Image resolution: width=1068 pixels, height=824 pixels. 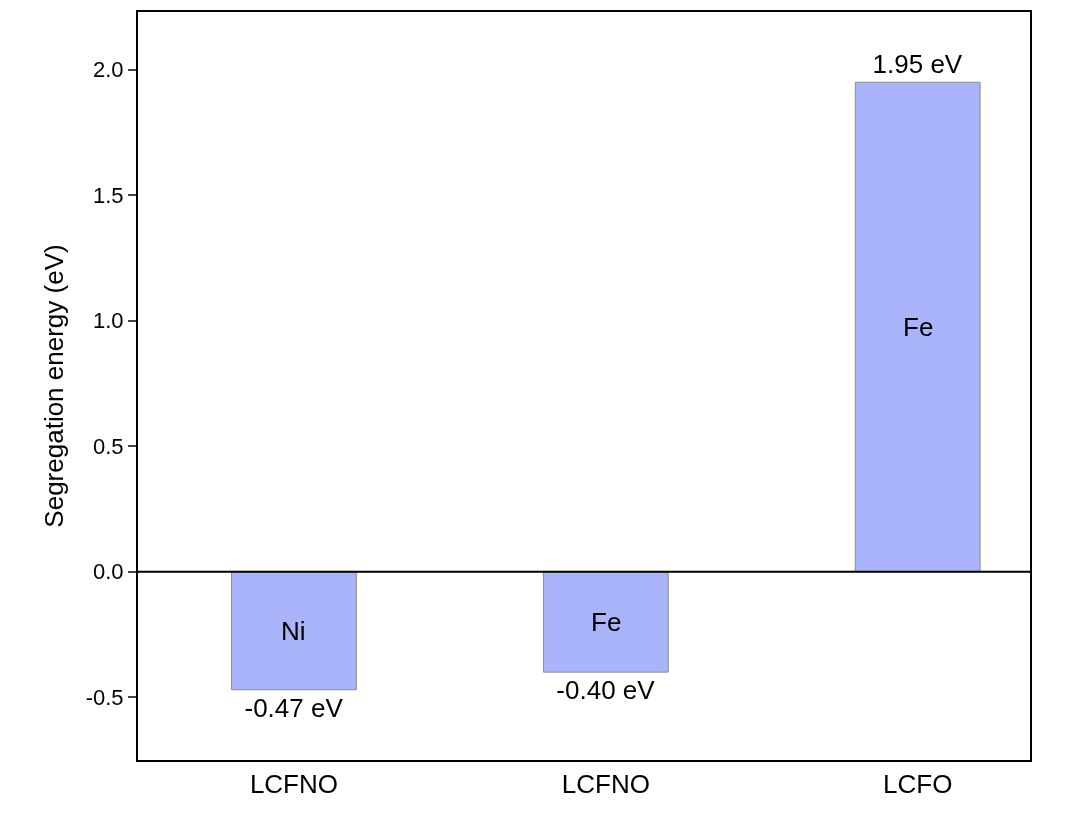 I want to click on x-tick-label: LCFO, so click(x=918, y=784).